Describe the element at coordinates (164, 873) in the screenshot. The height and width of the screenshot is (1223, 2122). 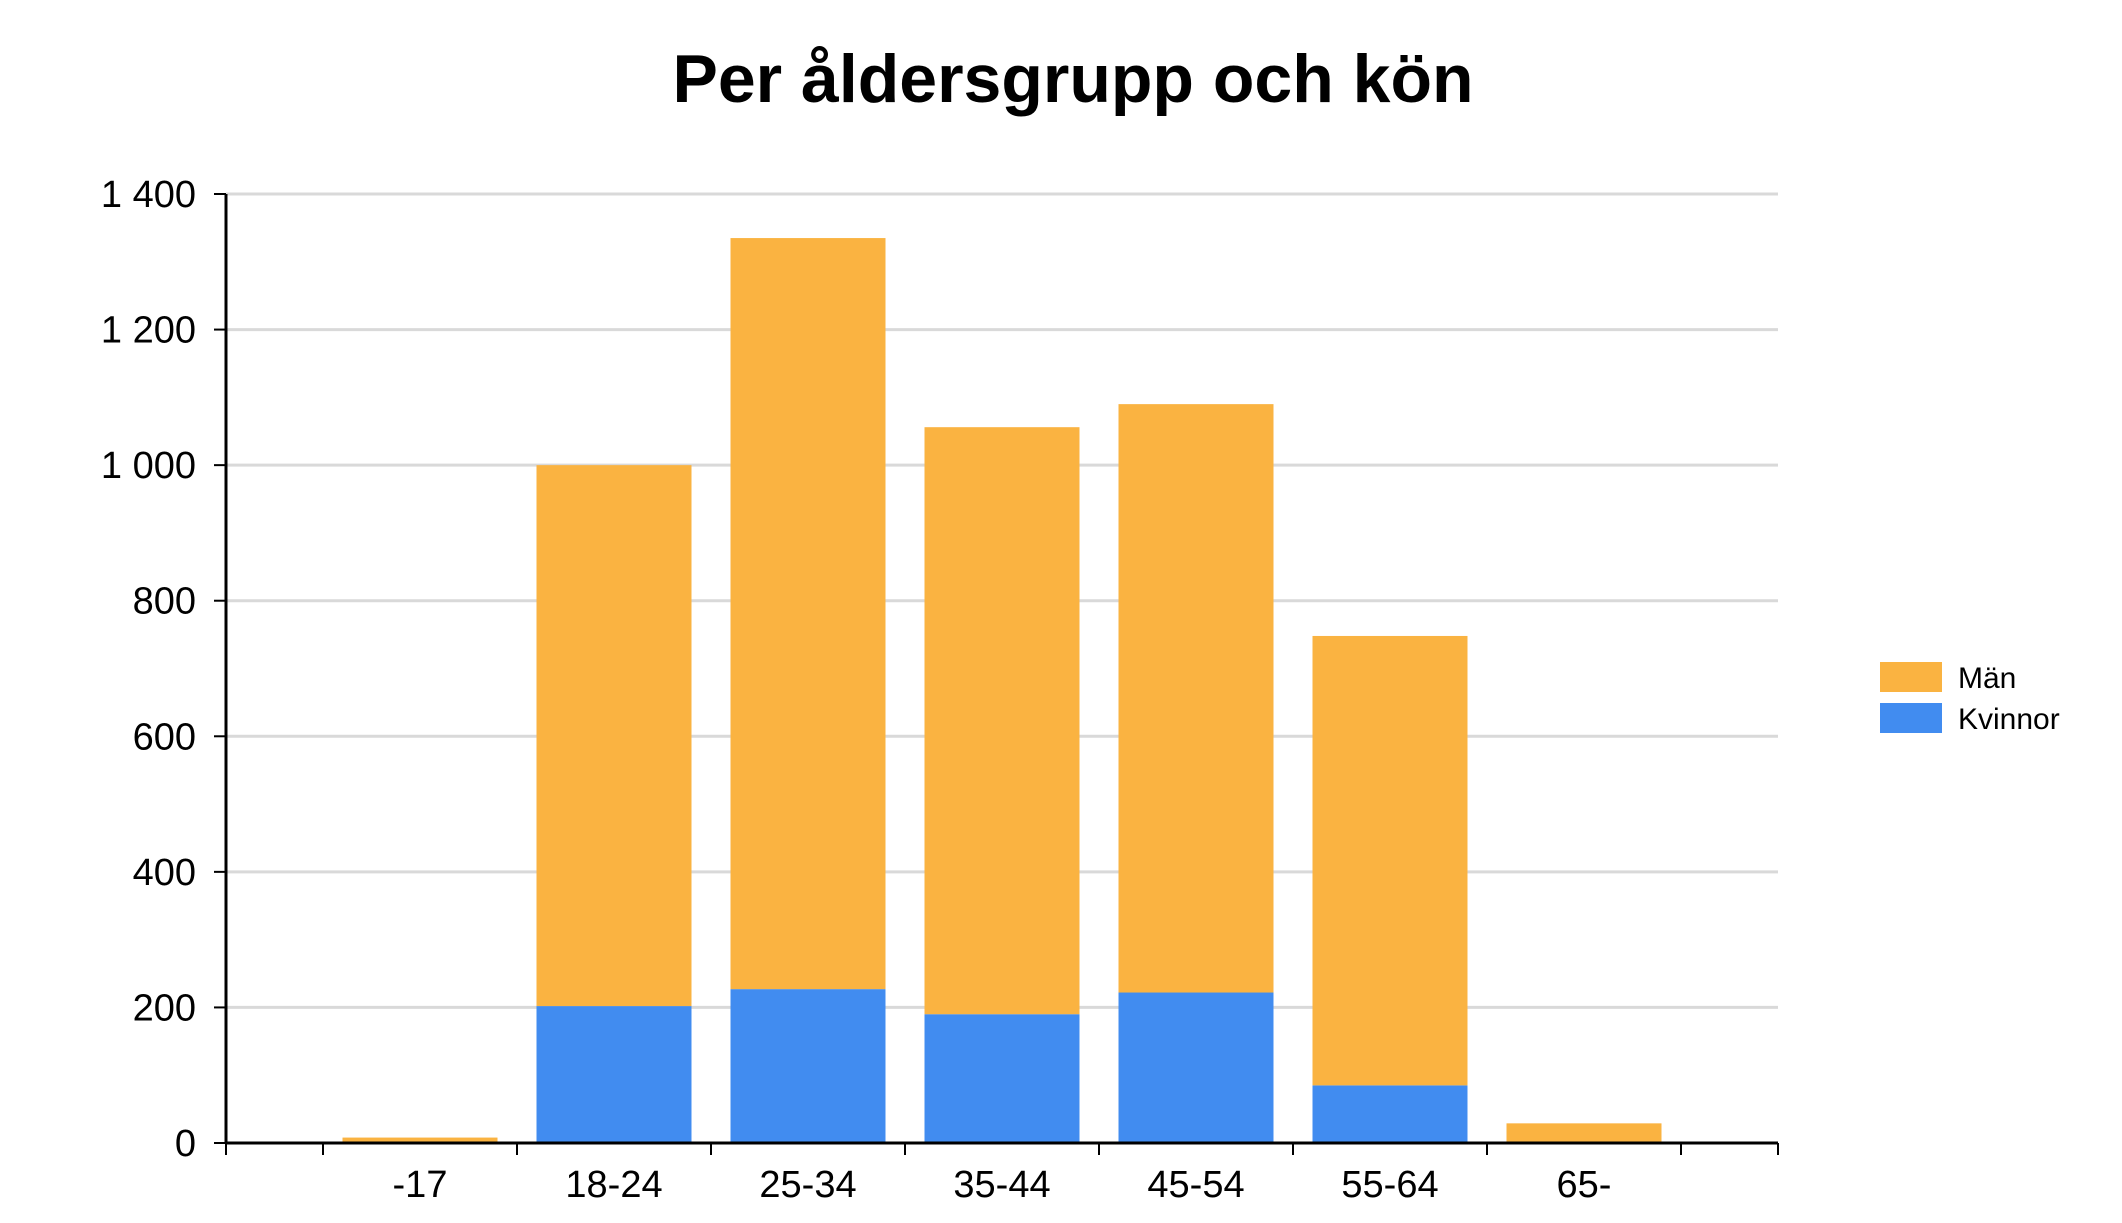
I see `y-tick-label: 400` at that location.